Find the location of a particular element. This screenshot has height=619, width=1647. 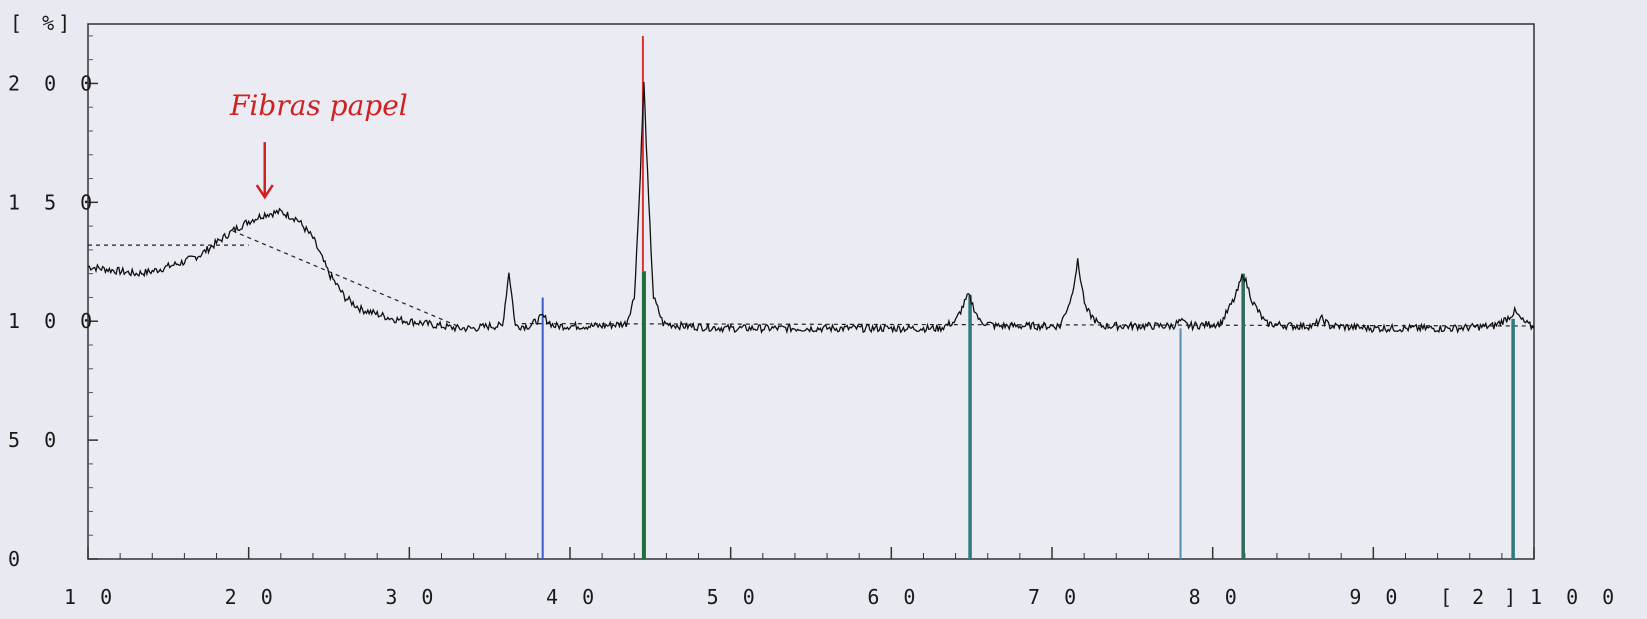

x-tick-label: 3 0 is located at coordinates (412, 597).